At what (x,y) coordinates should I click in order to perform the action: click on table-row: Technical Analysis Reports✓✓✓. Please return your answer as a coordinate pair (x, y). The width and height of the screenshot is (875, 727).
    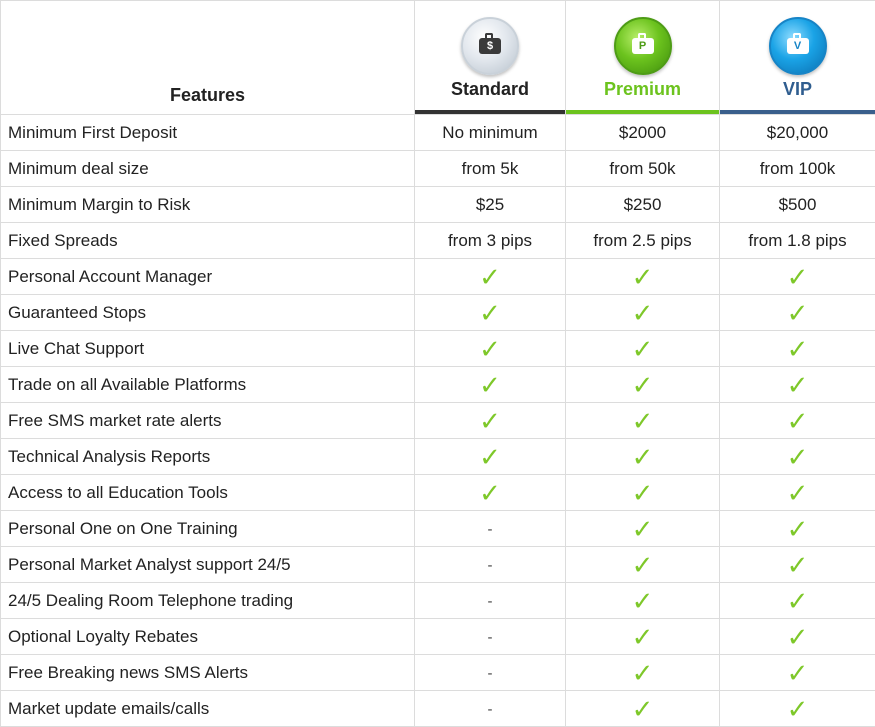
    Looking at the image, I should click on (438, 457).